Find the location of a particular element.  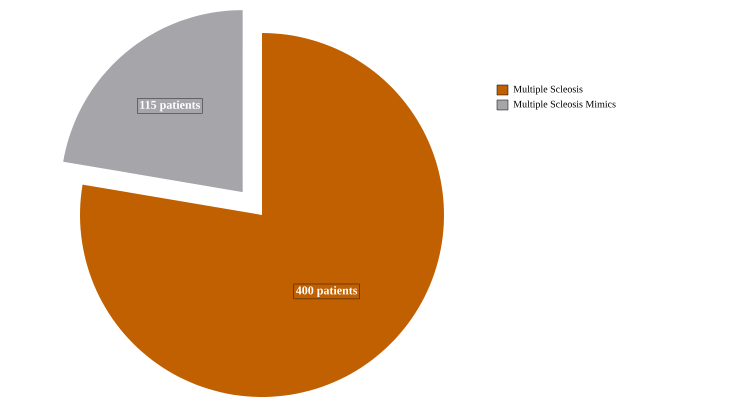

data-label: 400 patients is located at coordinates (327, 291).